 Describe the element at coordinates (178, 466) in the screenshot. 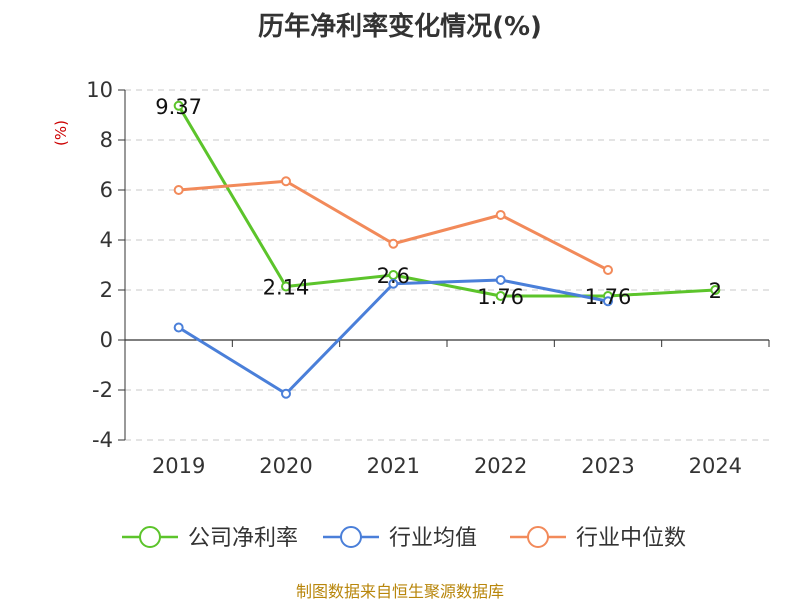

I see `x-tick-label: 2019` at that location.